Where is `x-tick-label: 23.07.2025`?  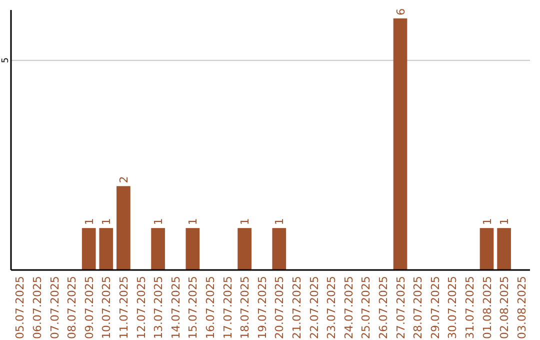
x-tick-label: 23.07.2025 is located at coordinates (331, 307).